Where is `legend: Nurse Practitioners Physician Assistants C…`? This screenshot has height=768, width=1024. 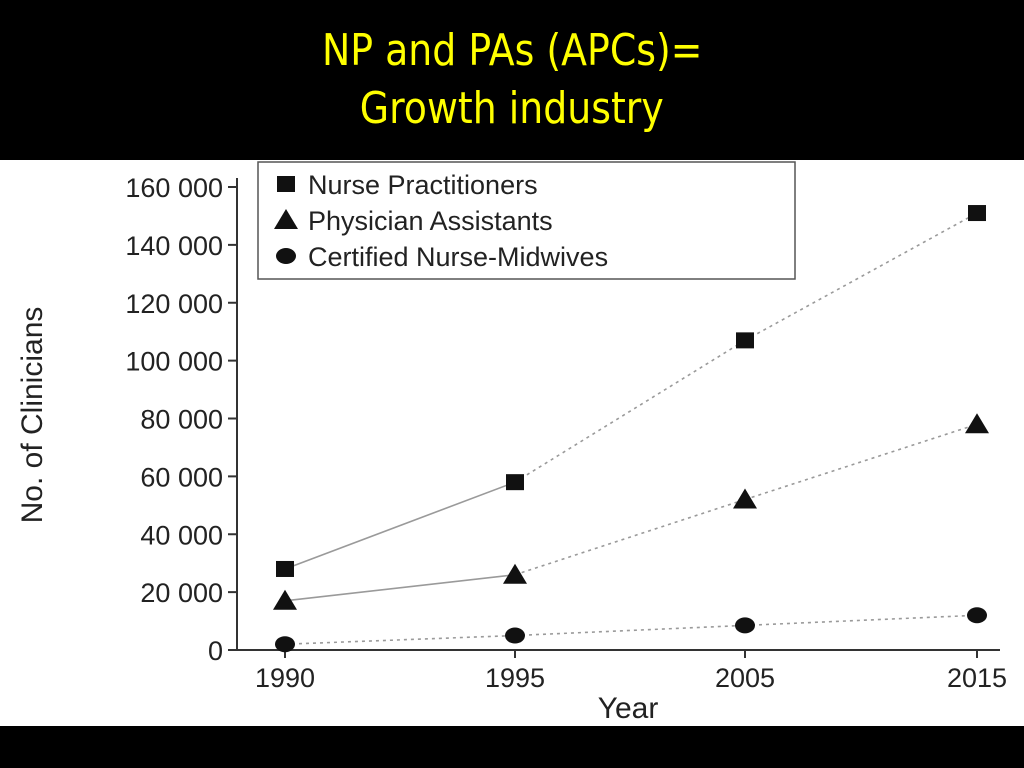 legend: Nurse Practitioners Physician Assistants C… is located at coordinates (526, 220).